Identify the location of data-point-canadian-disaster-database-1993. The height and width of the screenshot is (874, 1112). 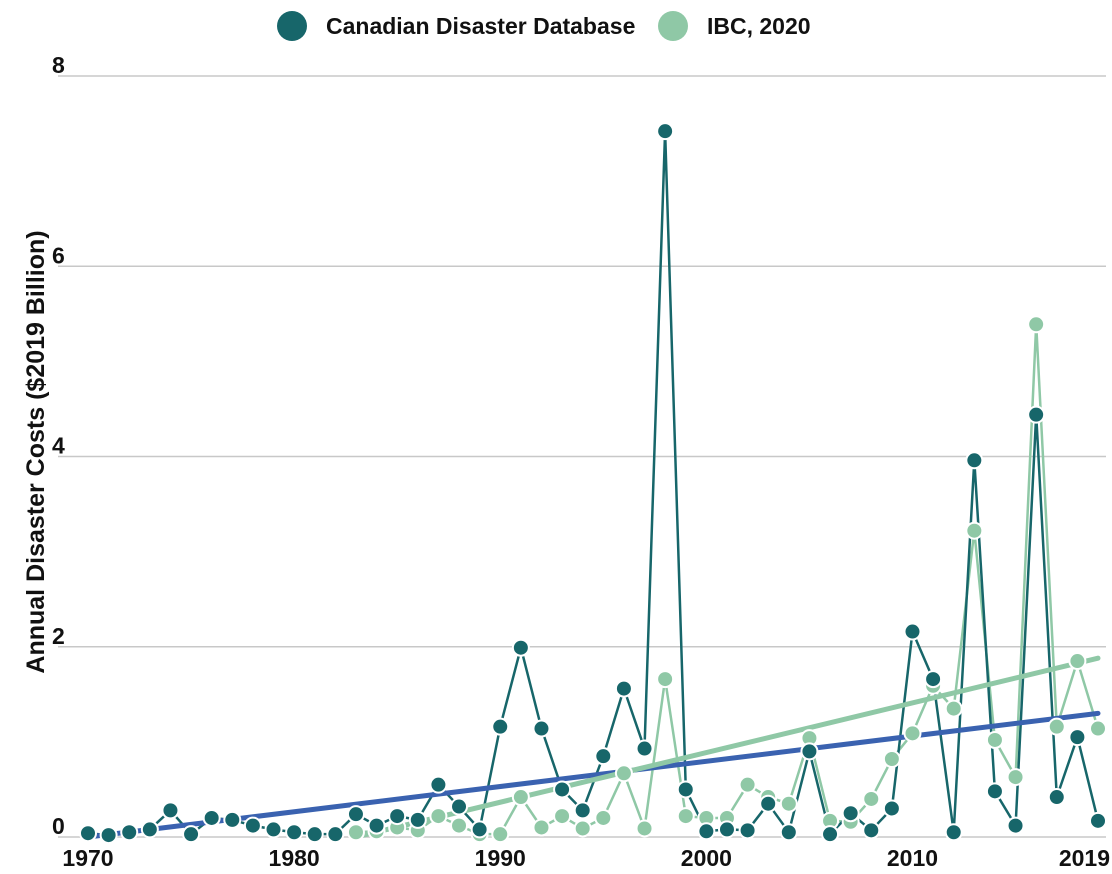
(562, 789).